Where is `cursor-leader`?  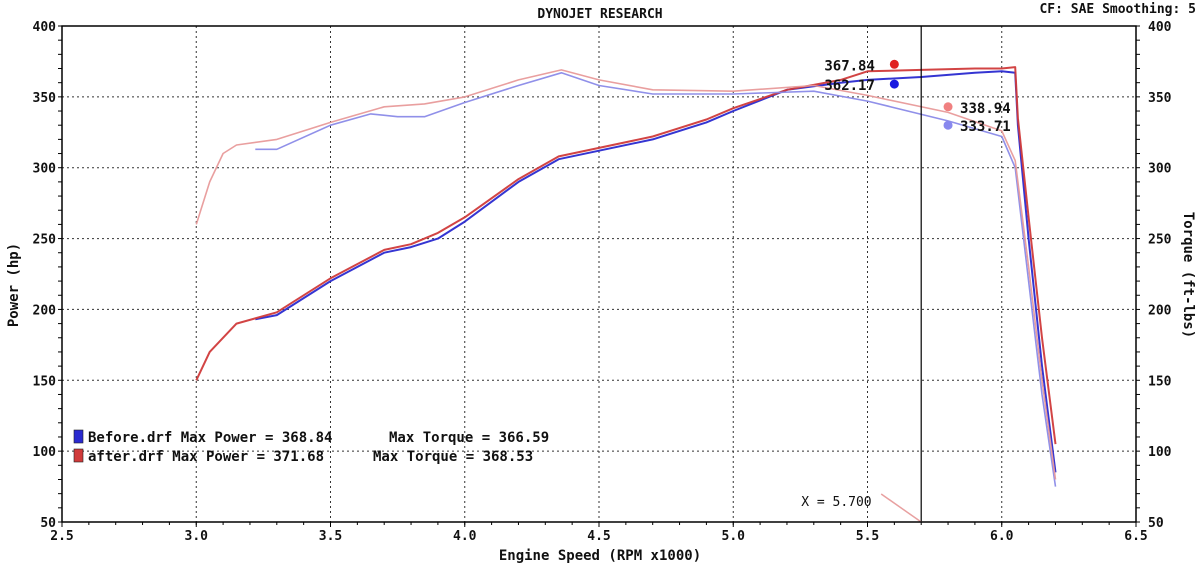
cursor-leader is located at coordinates (901, 508).